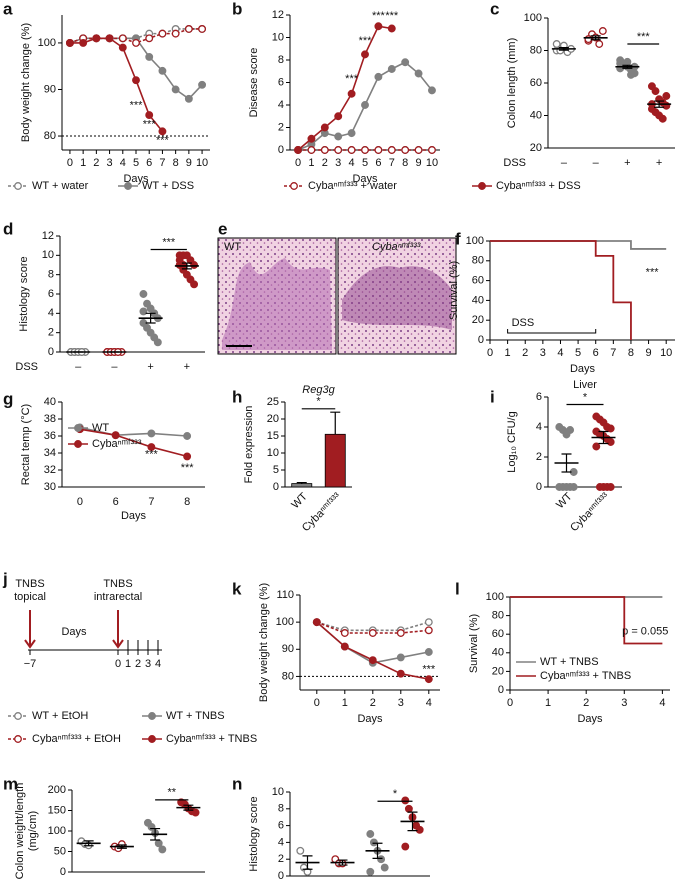 This screenshot has height=888, width=685. What do you see at coordinates (50, 436) in the screenshot?
I see `y-tick-label: 36` at bounding box center [50, 436].